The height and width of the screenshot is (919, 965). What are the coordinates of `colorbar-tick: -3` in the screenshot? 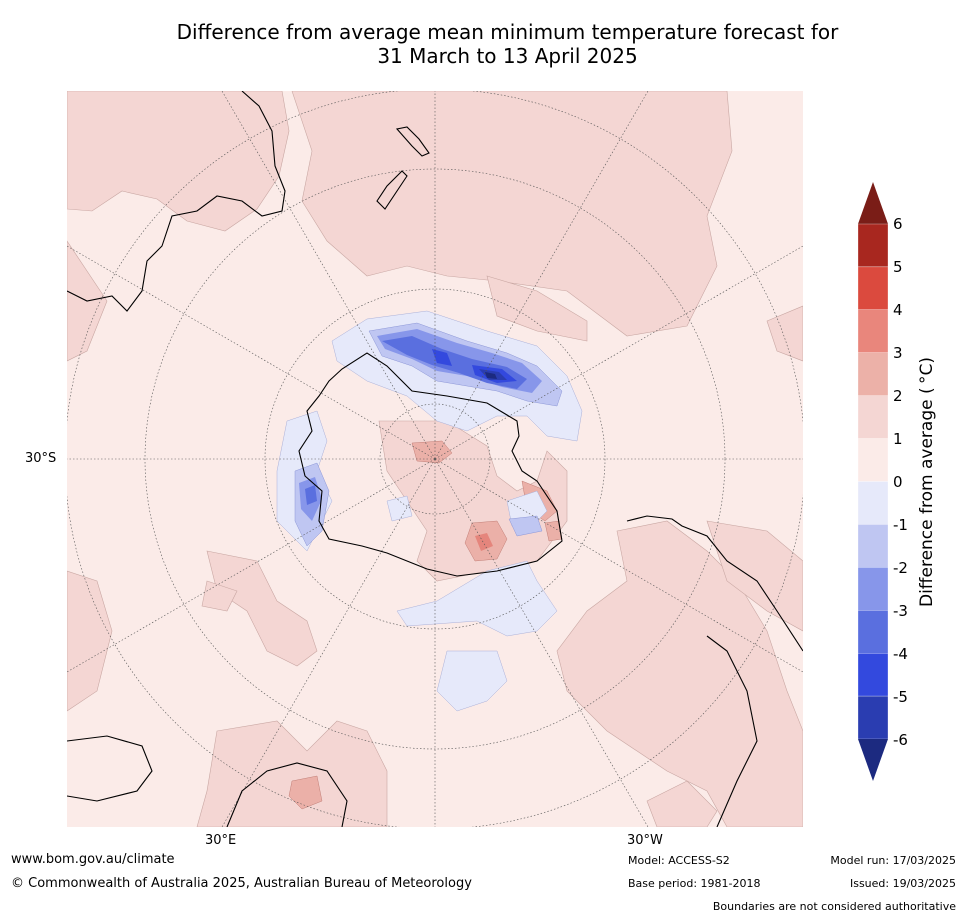 It's located at (900, 611).